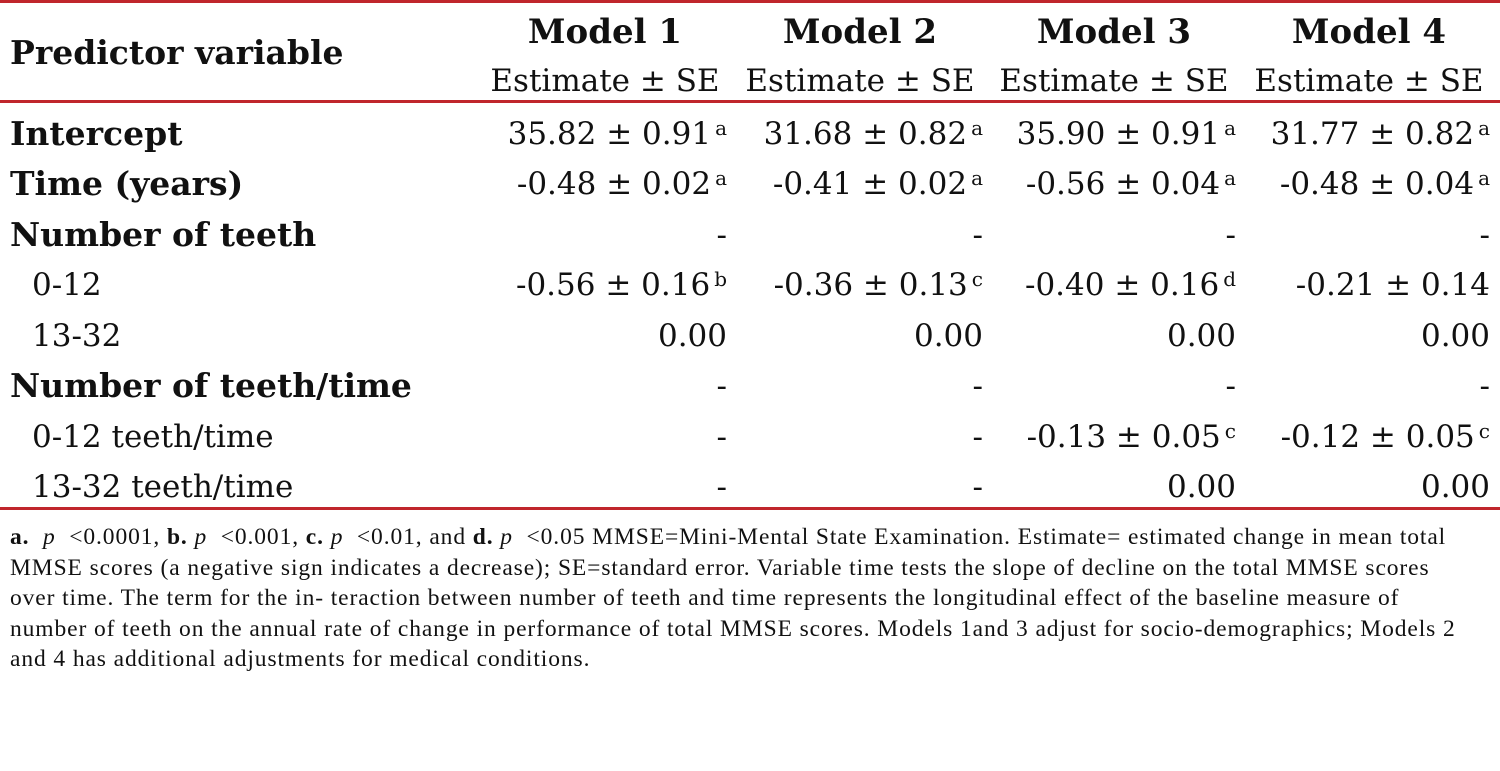 This screenshot has height=771, width=1500. I want to click on table-cell-model-4: -0.21 ± 0.14, so click(1393, 285).